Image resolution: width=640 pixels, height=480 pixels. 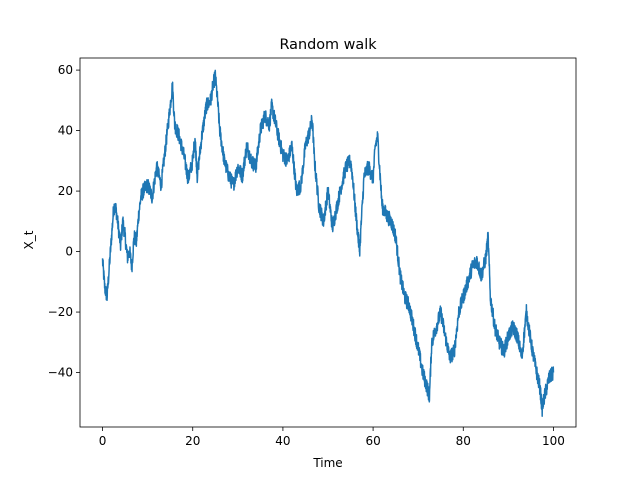 What do you see at coordinates (103, 441) in the screenshot?
I see `x-tick-label-0: 0` at bounding box center [103, 441].